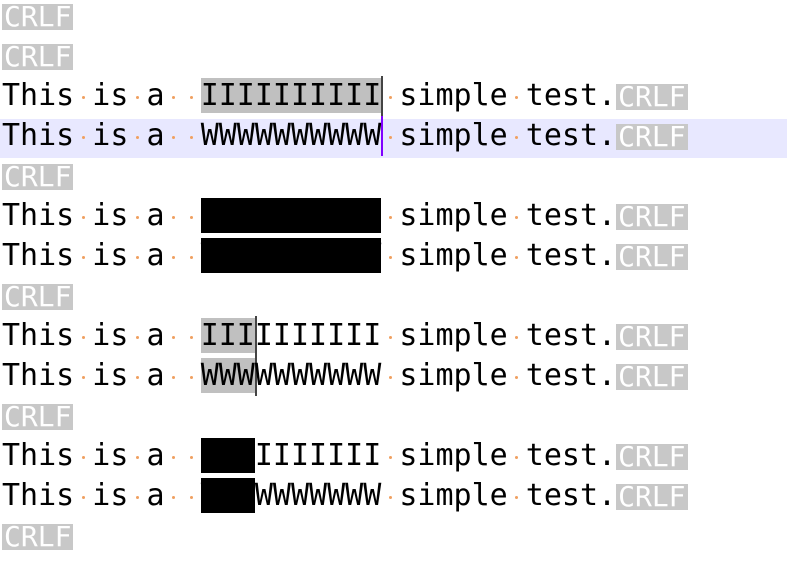 The height and width of the screenshot is (566, 787). What do you see at coordinates (435, 455) in the screenshot?
I see `text-segment: IIIIIII simple test.` at bounding box center [435, 455].